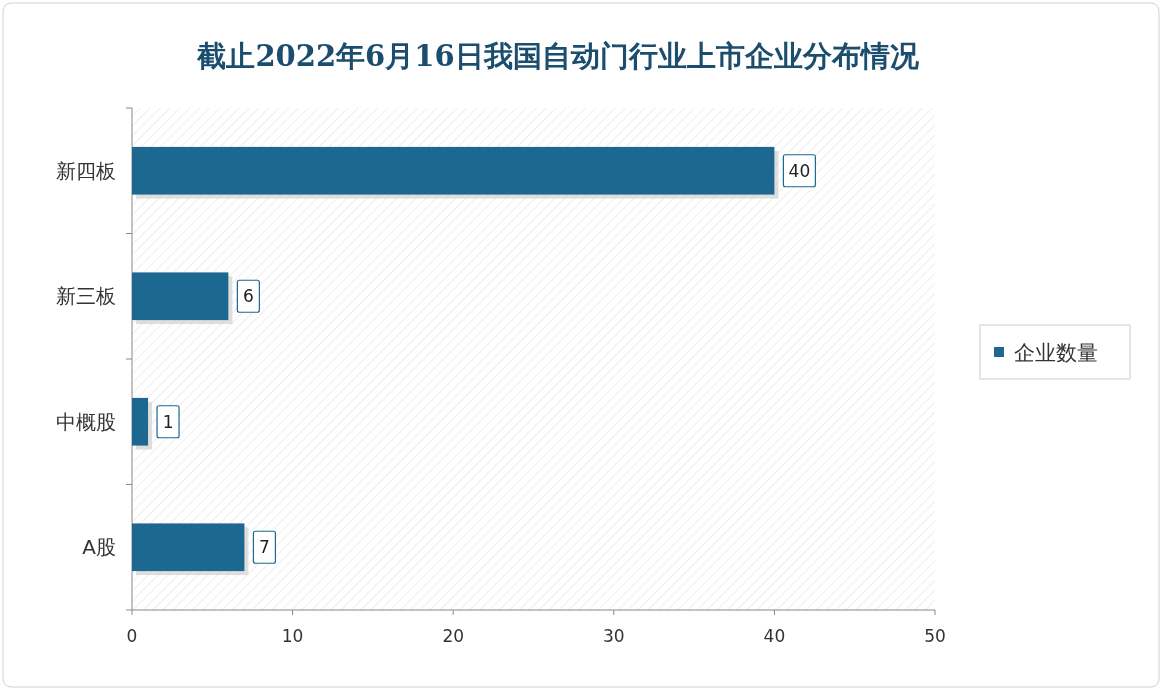 The image size is (1162, 690). I want to click on x-tick-label: 10, so click(292, 636).